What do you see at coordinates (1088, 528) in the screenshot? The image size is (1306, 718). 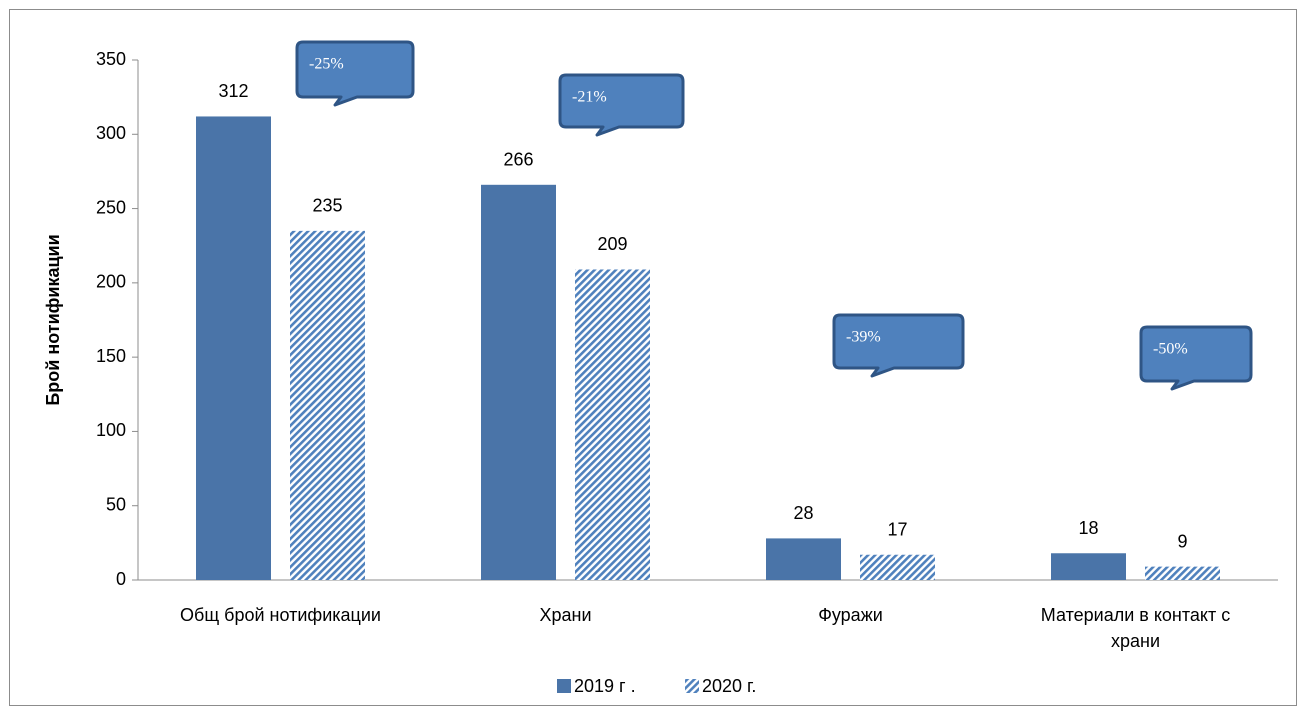 I see `value-label: 18` at bounding box center [1088, 528].